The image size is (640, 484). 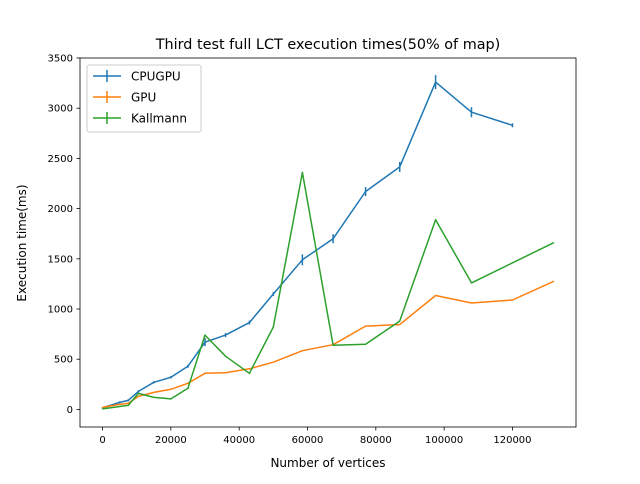 I want to click on legend-label: CPUGPU, so click(x=156, y=77).